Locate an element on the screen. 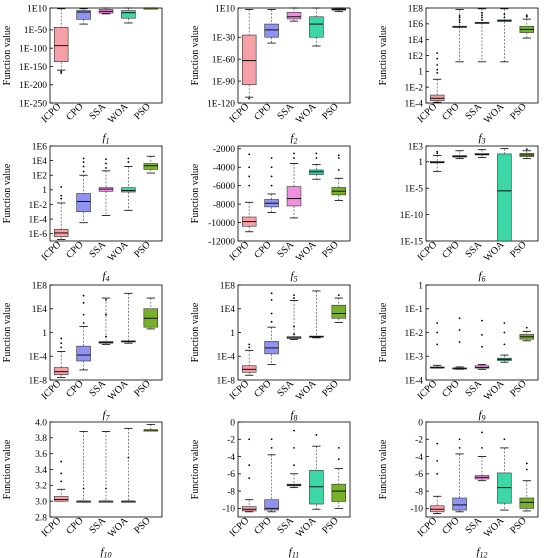  y-tick-label: 1 is located at coordinates (232, 334).